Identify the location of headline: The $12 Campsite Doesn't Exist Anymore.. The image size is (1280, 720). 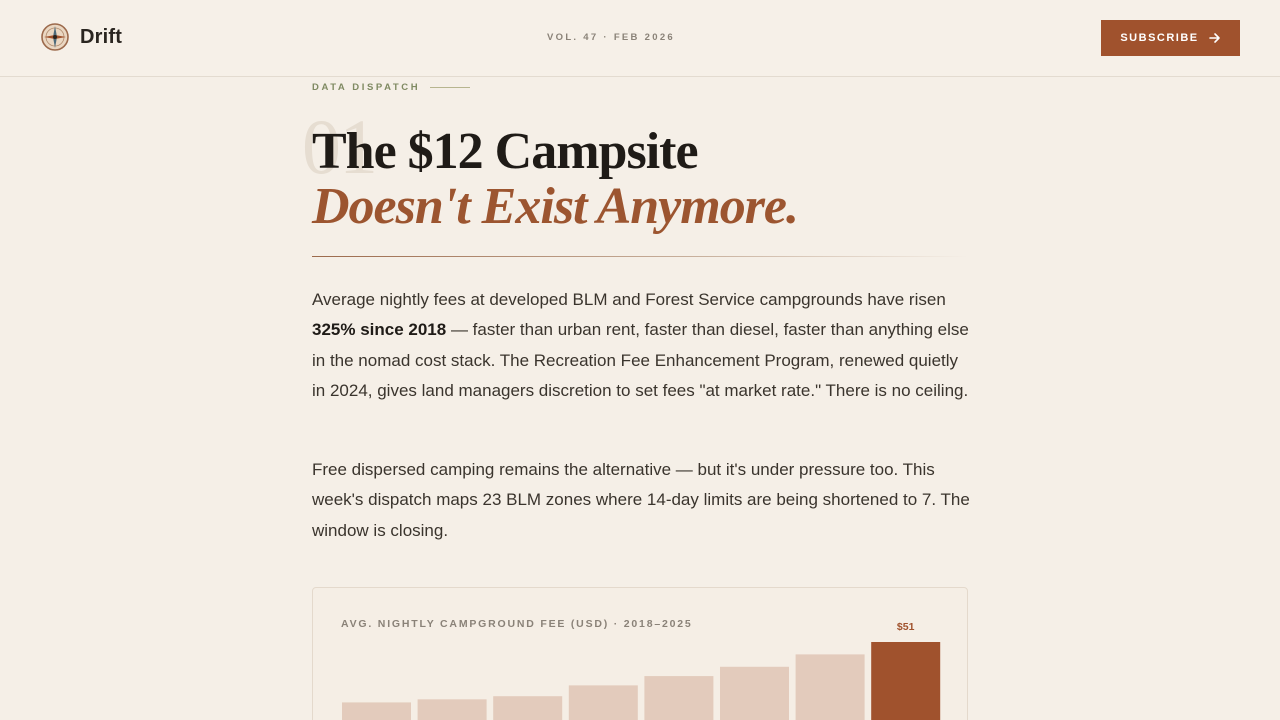
(662, 179).